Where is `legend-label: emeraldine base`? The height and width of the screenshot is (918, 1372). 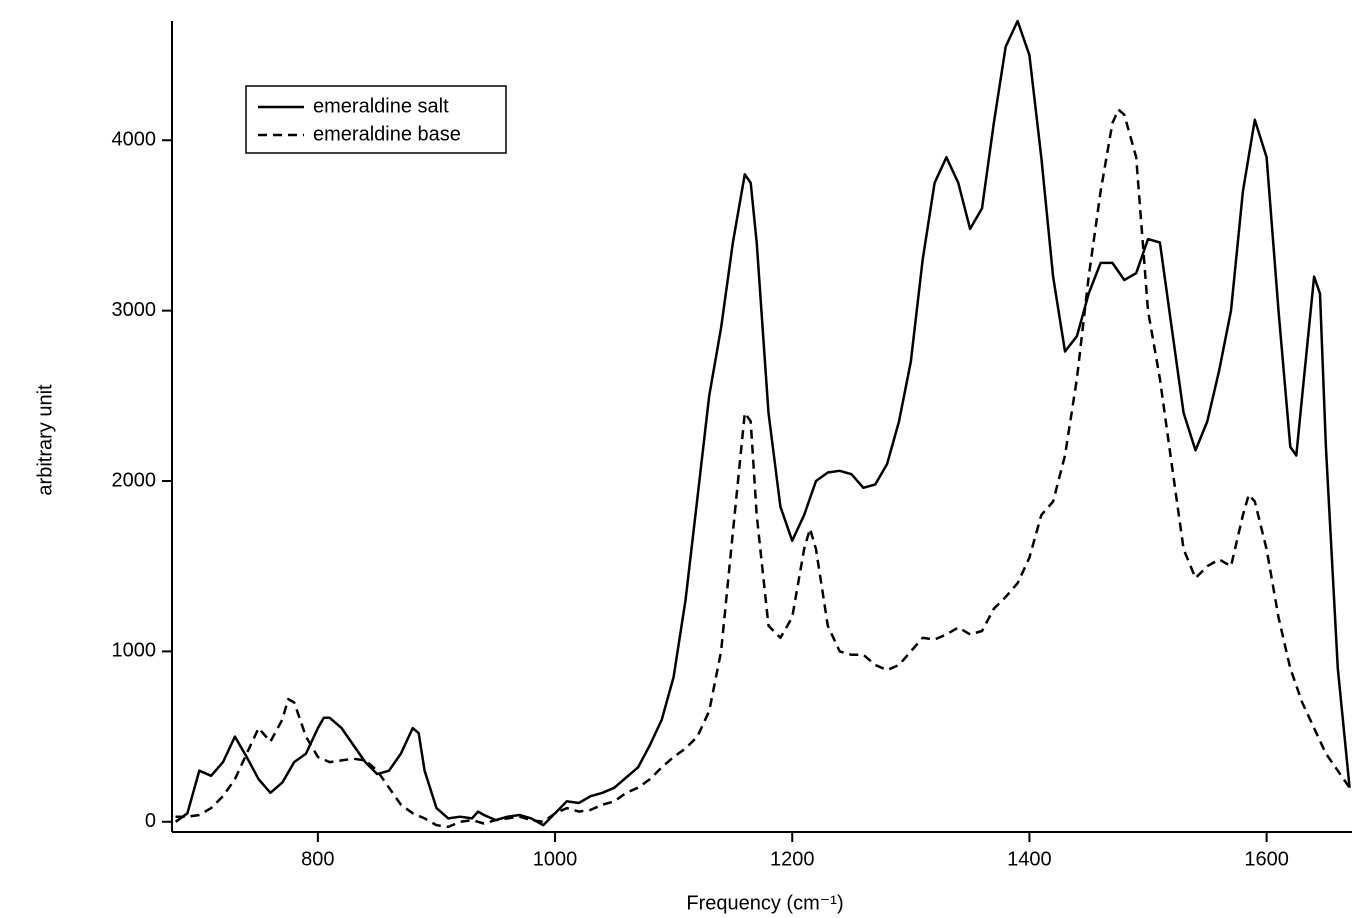
legend-label: emeraldine base is located at coordinates (387, 134).